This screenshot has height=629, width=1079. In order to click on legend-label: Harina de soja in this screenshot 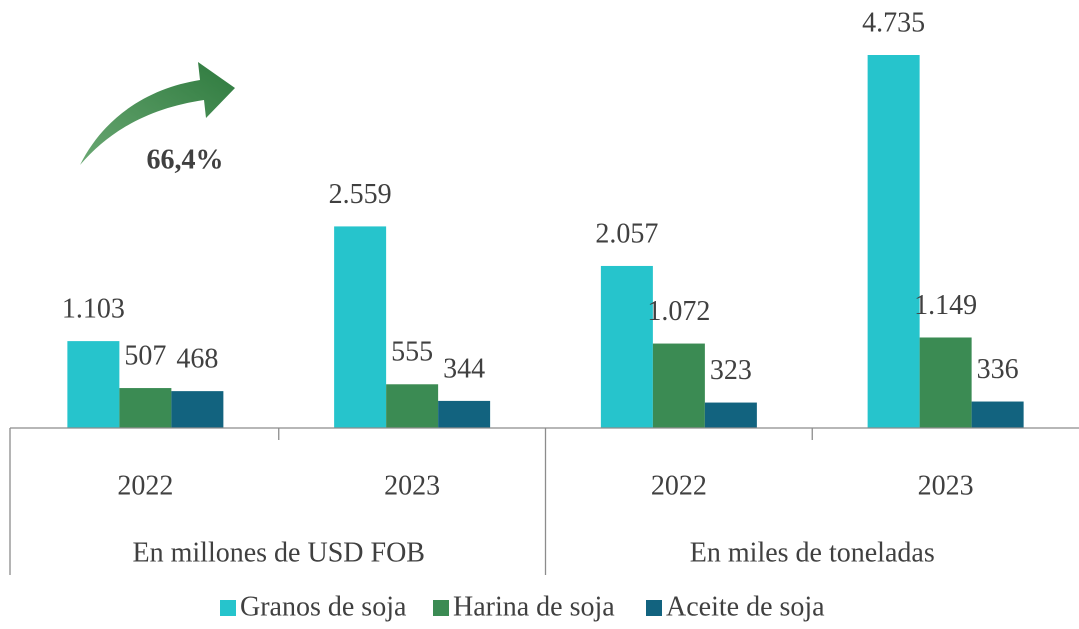, I will do `click(534, 606)`.